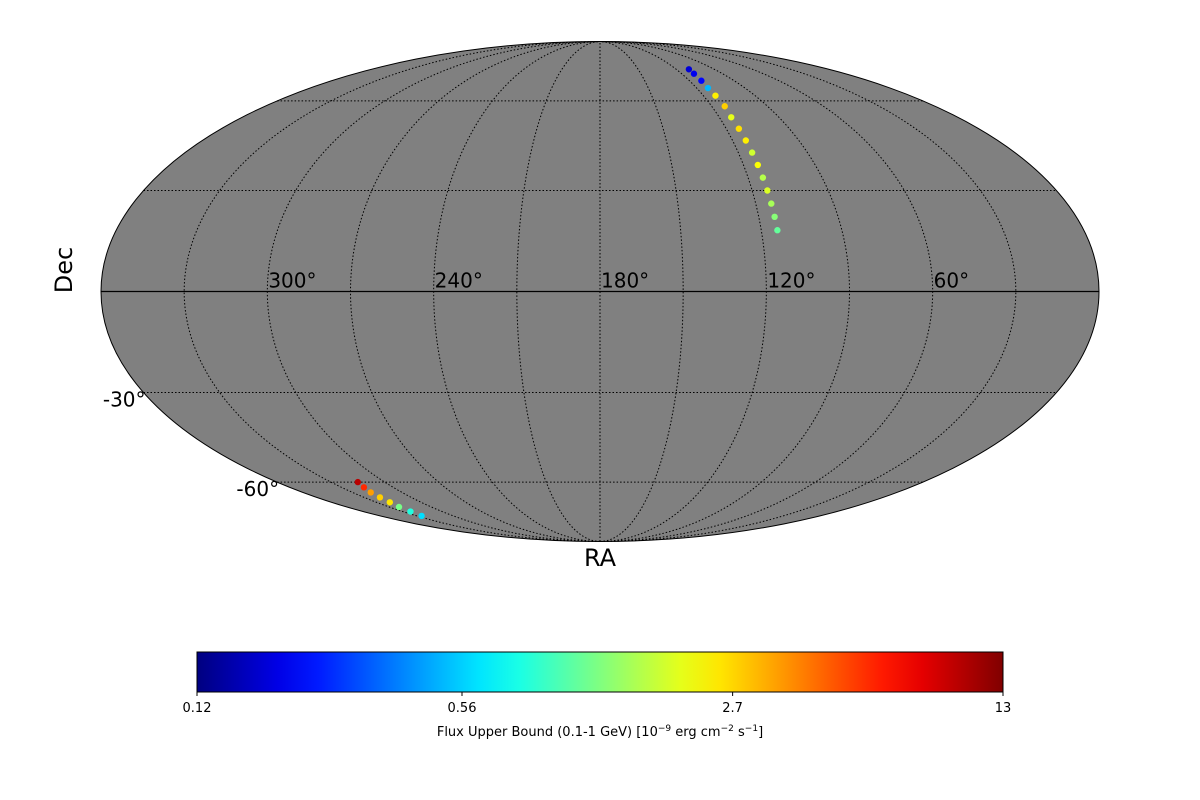 This screenshot has width=1200, height=800. I want to click on x-tick-label: 60°, so click(951, 281).